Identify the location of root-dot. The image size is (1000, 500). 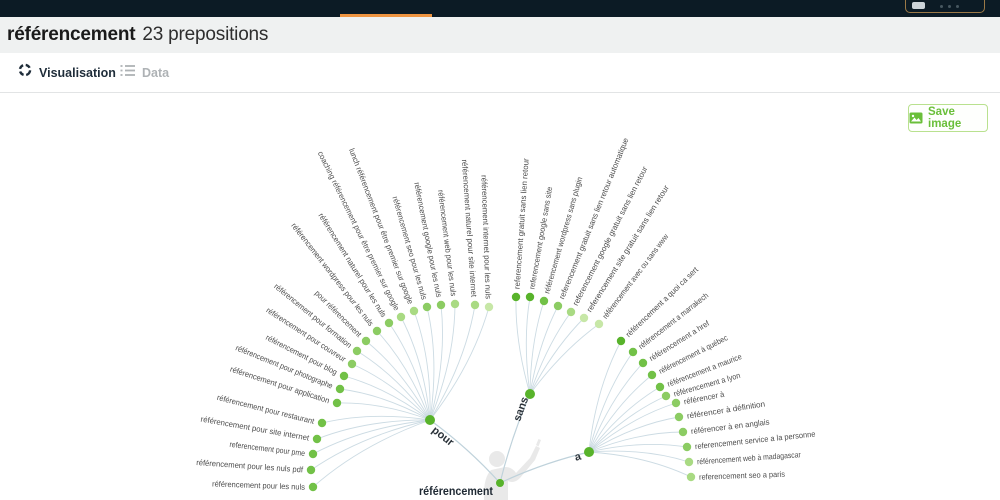
(500, 483).